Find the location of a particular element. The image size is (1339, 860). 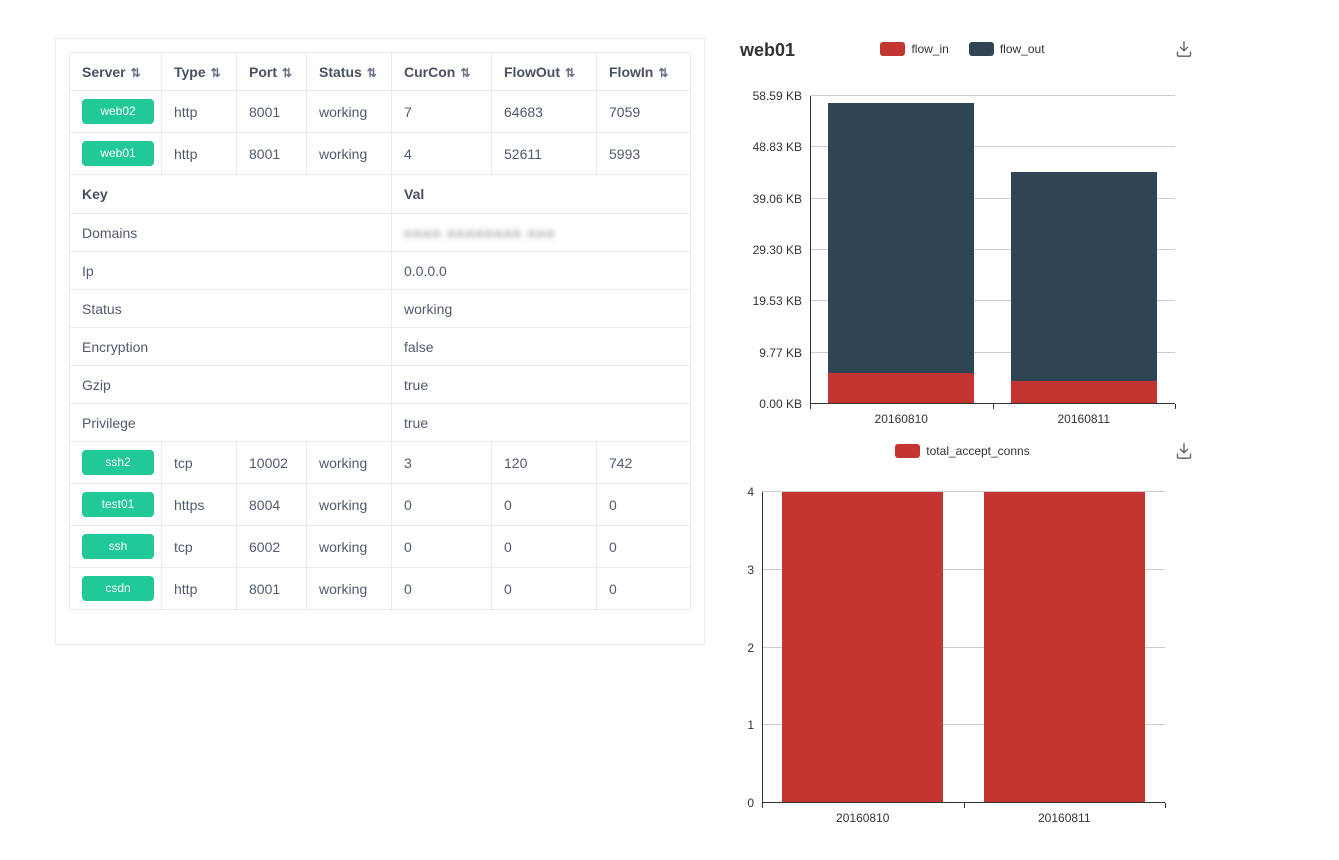

col-header-port: Port ⇅ is located at coordinates (271, 71).